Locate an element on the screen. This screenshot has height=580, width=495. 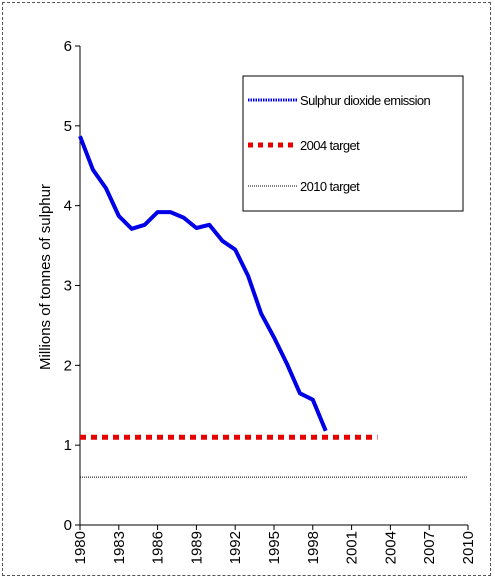
x-tick-label: 1983 is located at coordinates (119, 547).